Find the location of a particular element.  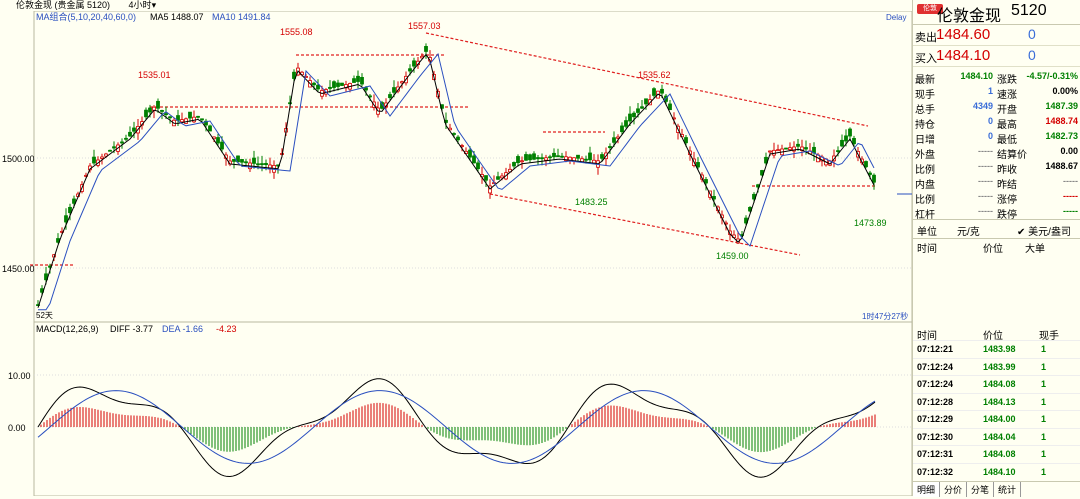

sell-label: 卖出 is located at coordinates (926, 38).